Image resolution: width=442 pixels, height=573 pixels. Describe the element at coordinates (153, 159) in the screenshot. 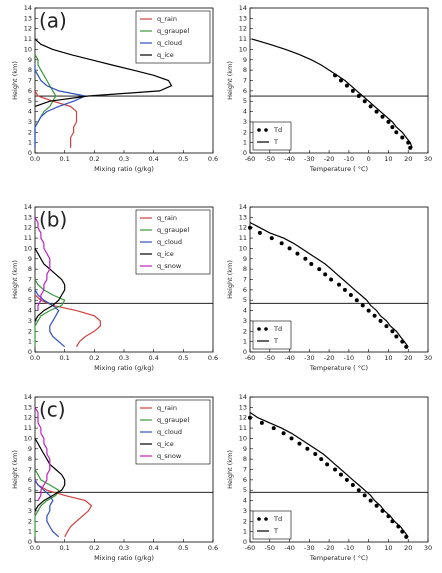

I see `x-tick-label: 0.4` at that location.